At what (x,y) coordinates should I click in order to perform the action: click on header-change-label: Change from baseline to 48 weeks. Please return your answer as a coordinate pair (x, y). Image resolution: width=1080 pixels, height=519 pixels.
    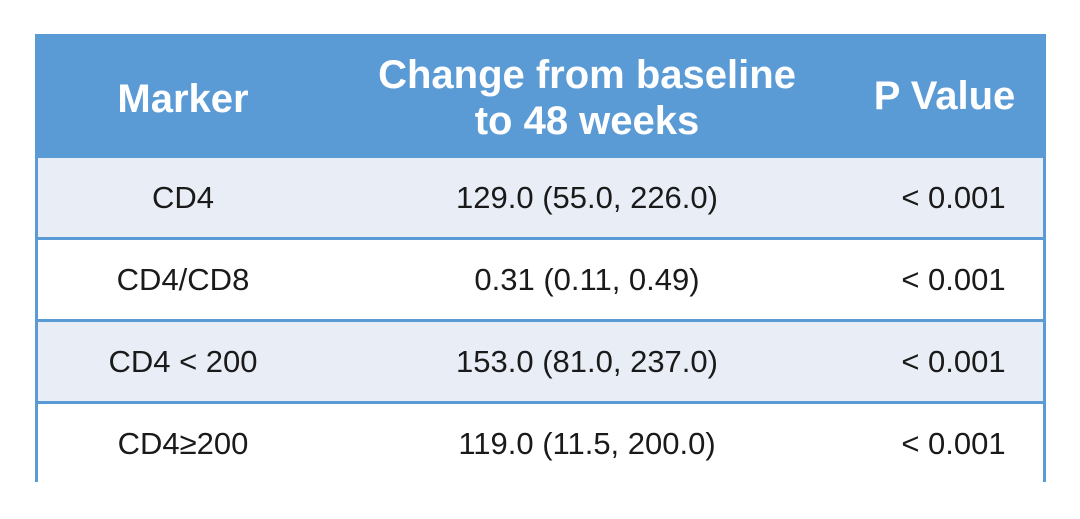
    Looking at the image, I should click on (587, 98).